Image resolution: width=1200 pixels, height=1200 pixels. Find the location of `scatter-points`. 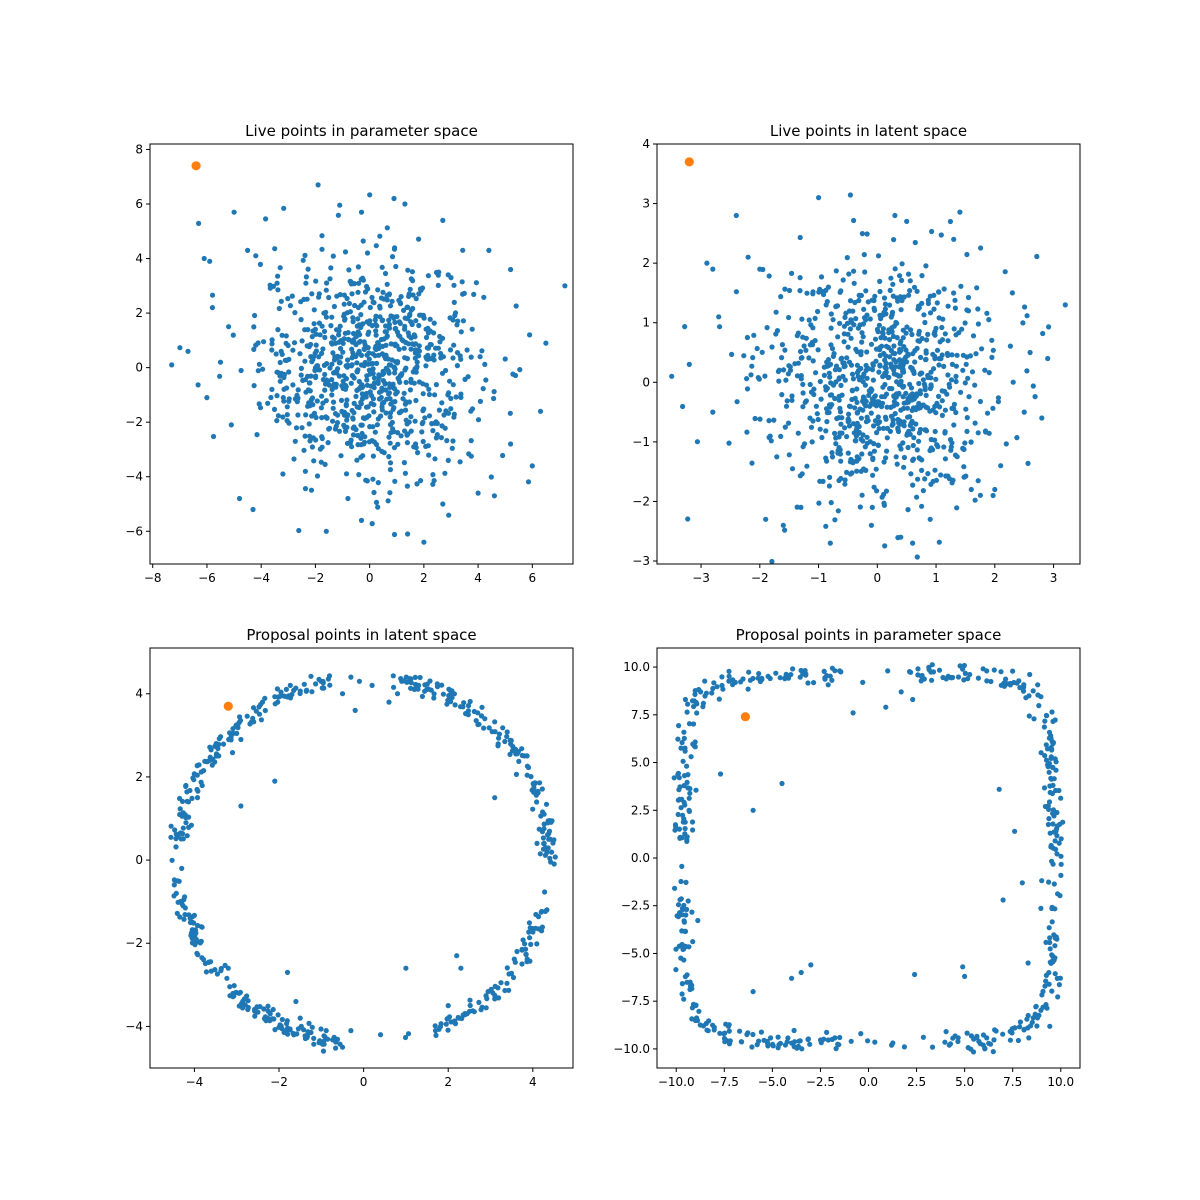

scatter-points is located at coordinates (368, 363).